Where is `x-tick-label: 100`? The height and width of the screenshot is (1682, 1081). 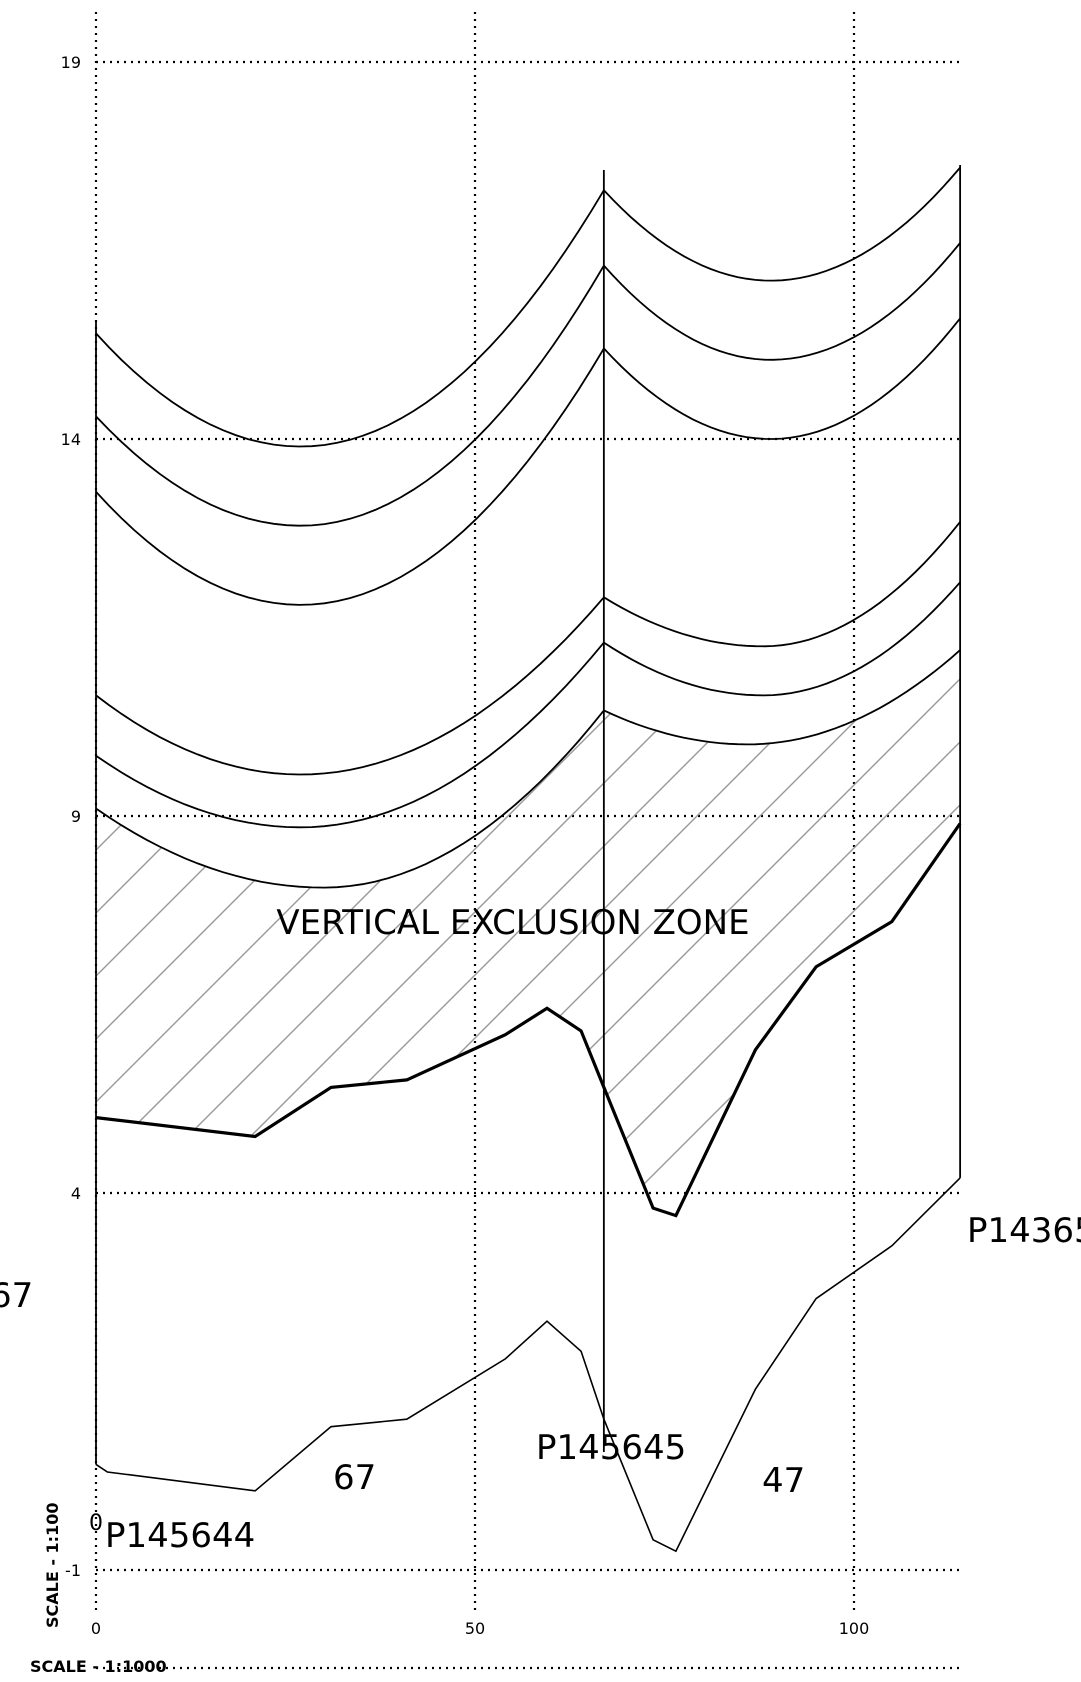
x-tick-label: 100 is located at coordinates (854, 1628).